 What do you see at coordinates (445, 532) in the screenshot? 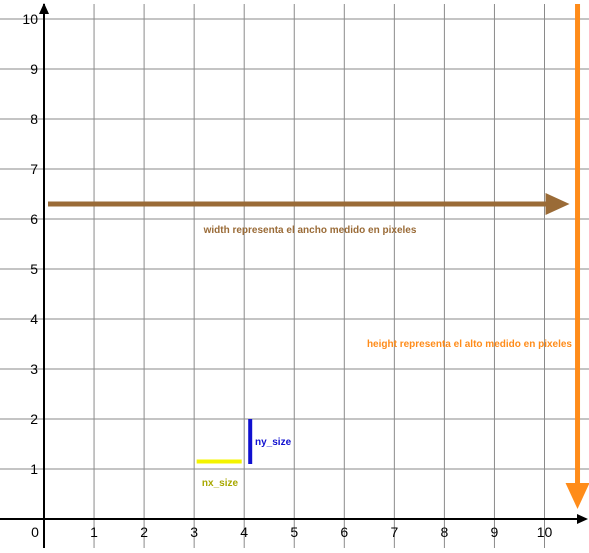
I see `x-tick-label: 8` at bounding box center [445, 532].